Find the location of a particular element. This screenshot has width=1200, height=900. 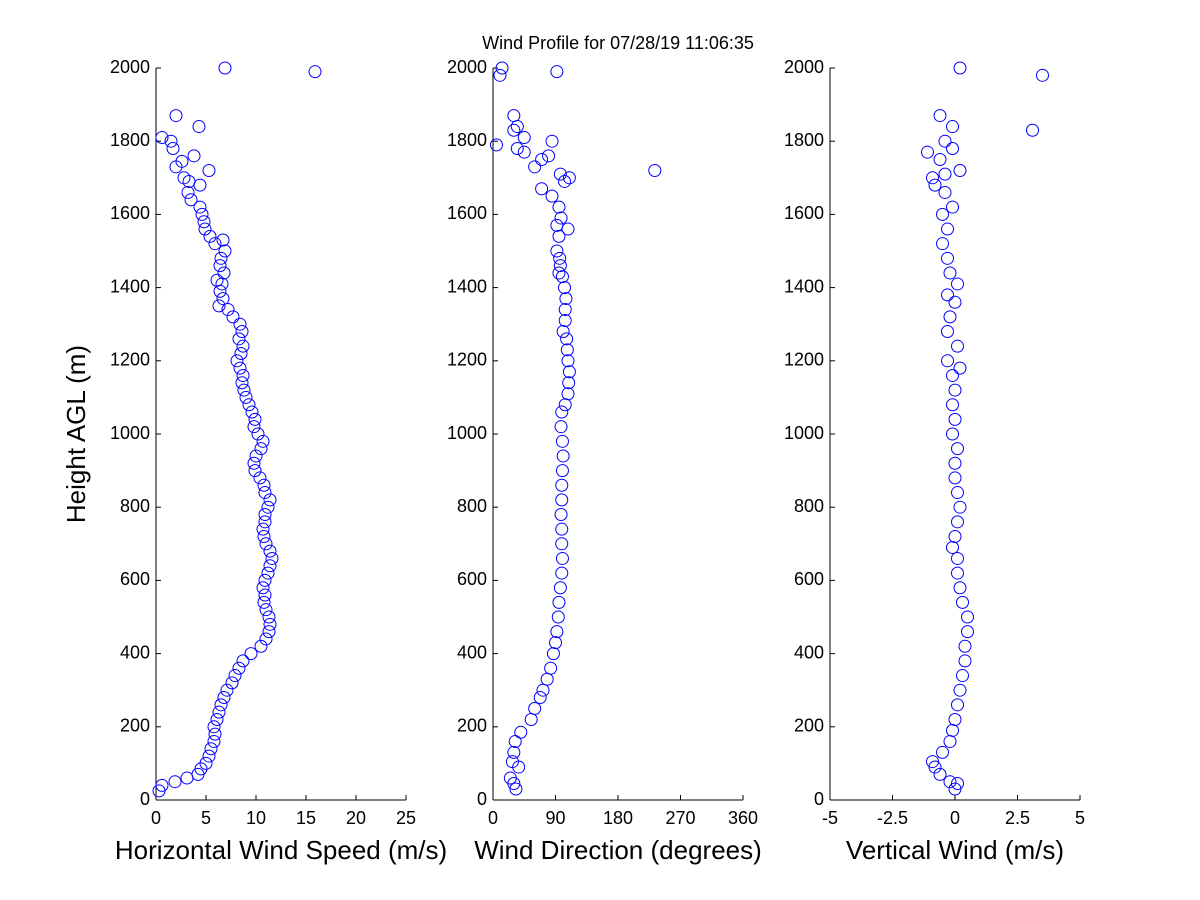

x-tick-label: -5 is located at coordinates (830, 818).